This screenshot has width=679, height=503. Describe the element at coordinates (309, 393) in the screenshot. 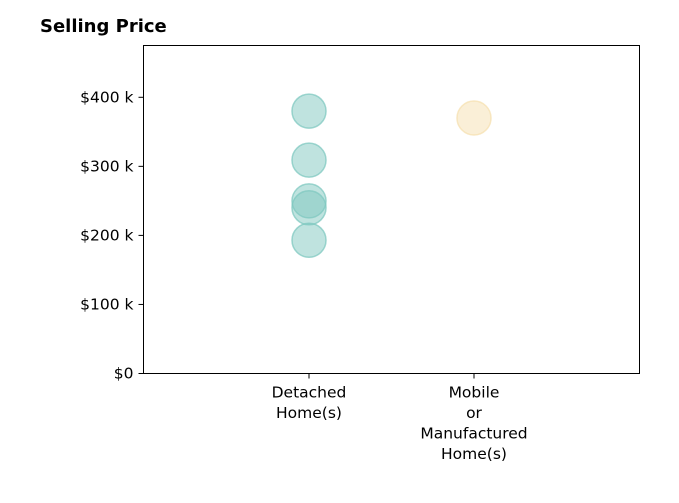

I see `x-tick-label-line: Detached` at that location.